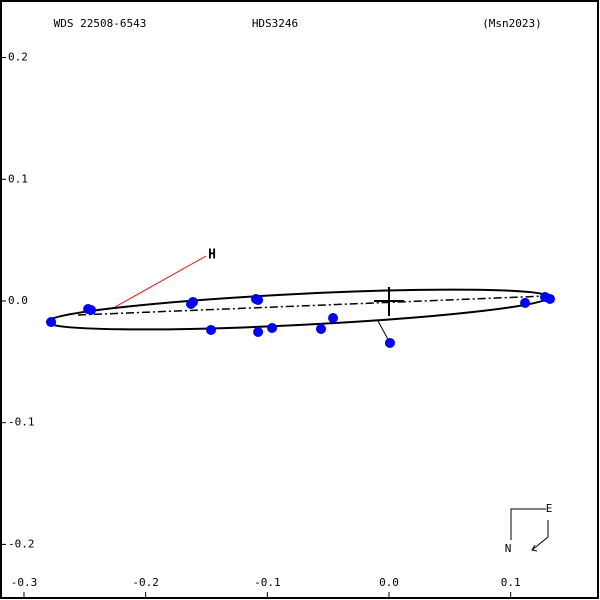 The image size is (600, 600). I want to click on orbit, so click(298, 309).